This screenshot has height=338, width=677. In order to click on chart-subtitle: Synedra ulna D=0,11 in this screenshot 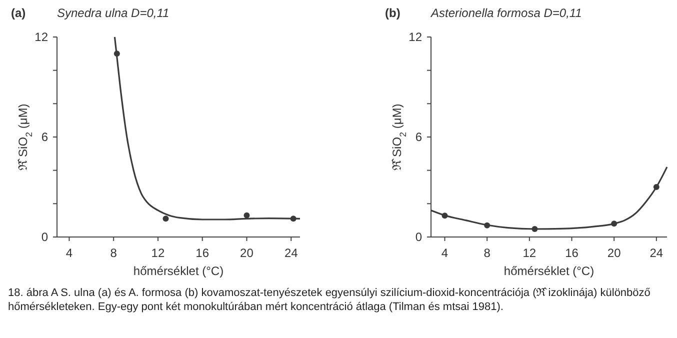, I will do `click(113, 13)`.